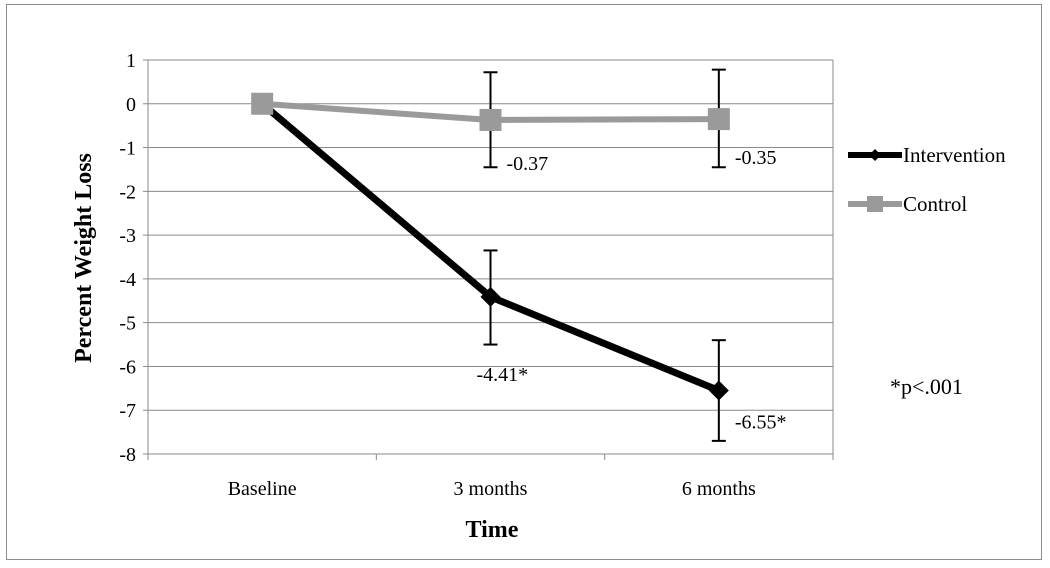 This screenshot has height=568, width=1050. Describe the element at coordinates (84, 258) in the screenshot. I see `y-axis-title: Percent Weight Loss` at that location.